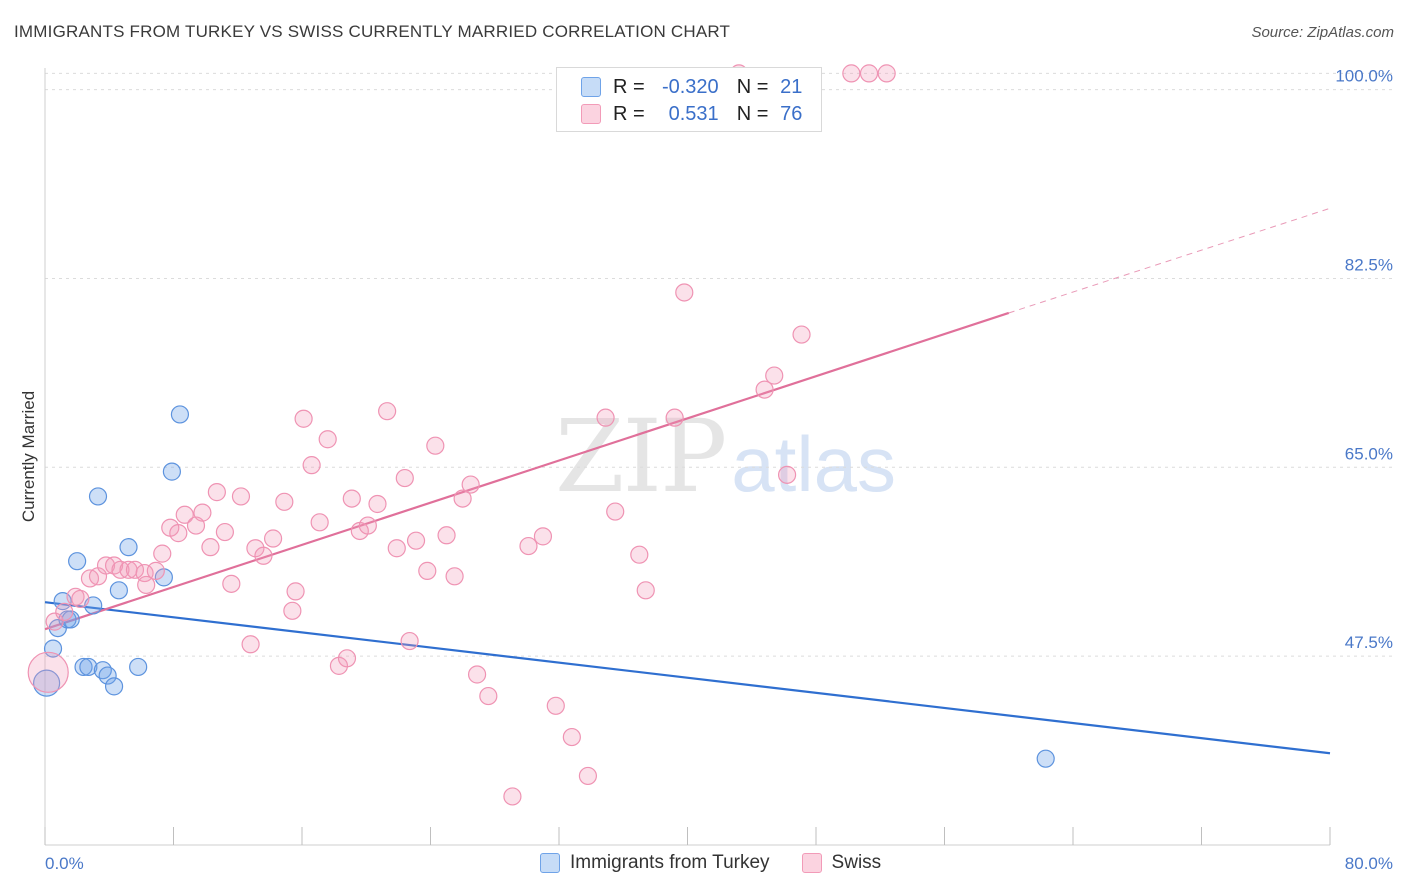 The image size is (1406, 892). I want to click on x-tick-label: 0.0%, so click(64, 863).